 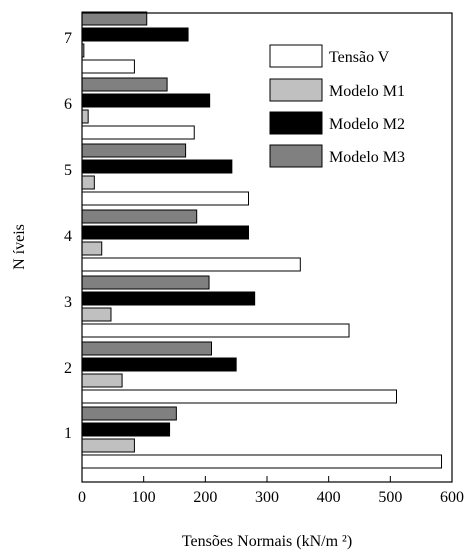 What do you see at coordinates (267, 541) in the screenshot?
I see `x-axis-label: Tensões Normais (kN/m ²)` at bounding box center [267, 541].